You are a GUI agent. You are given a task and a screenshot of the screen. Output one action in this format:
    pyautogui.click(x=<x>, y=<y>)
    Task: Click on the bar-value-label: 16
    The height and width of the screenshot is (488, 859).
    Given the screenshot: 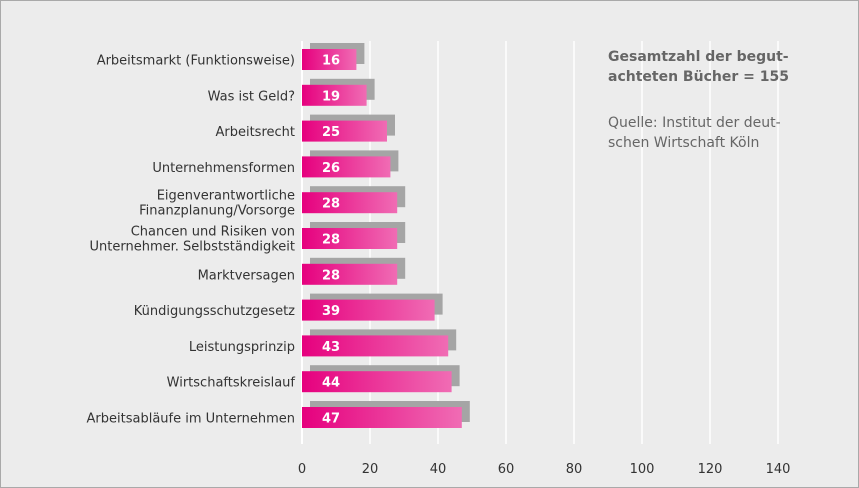 What is the action you would take?
    pyautogui.click(x=331, y=61)
    